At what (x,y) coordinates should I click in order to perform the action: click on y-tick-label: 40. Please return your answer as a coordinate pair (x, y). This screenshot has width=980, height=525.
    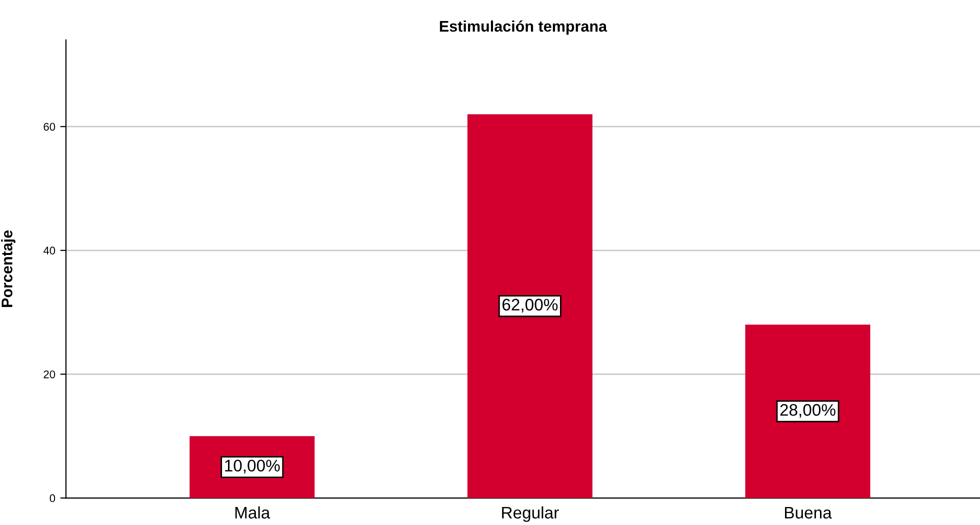
    Looking at the image, I should click on (49, 250).